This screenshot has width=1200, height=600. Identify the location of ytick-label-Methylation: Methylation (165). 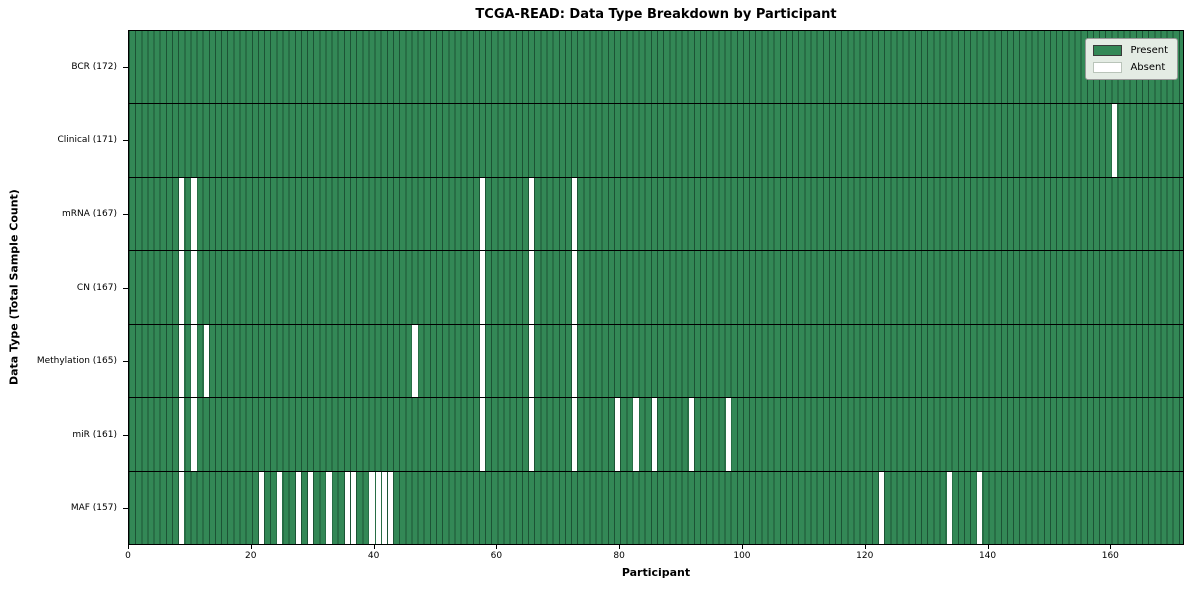
(76, 361).